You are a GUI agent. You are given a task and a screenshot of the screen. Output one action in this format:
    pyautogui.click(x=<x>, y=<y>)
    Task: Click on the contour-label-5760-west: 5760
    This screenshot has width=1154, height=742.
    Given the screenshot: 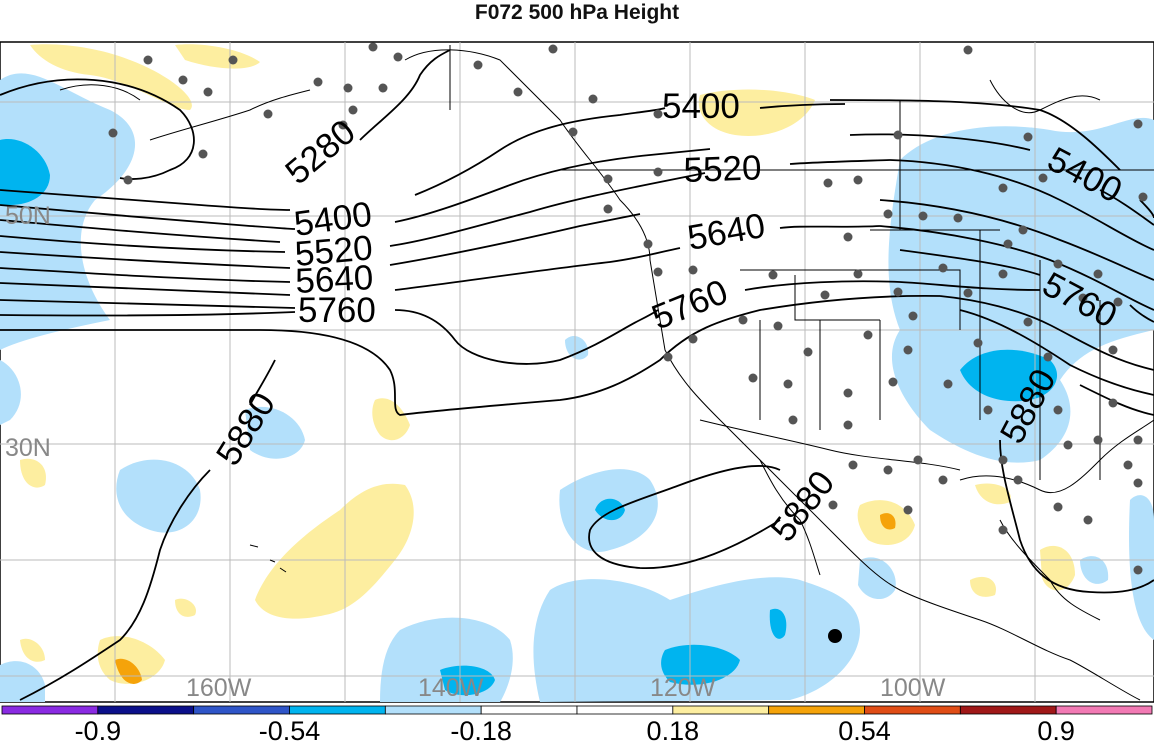 What is the action you would take?
    pyautogui.click(x=337, y=310)
    